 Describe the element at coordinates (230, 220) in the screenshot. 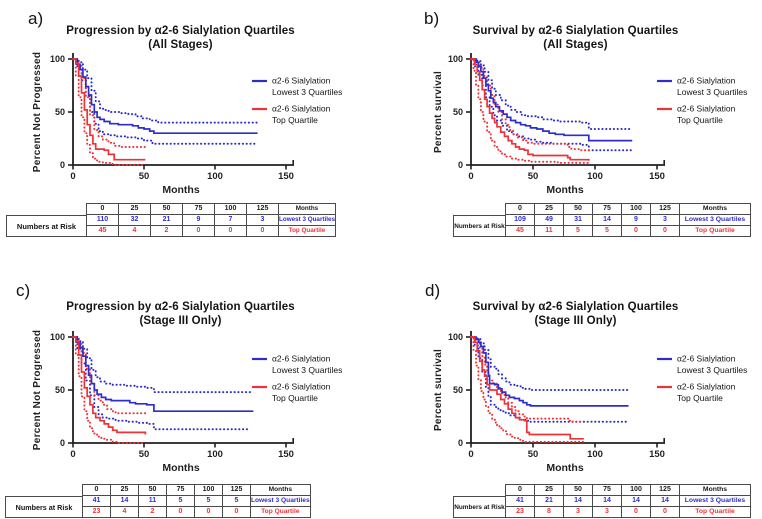

I see `risk-cell: 7` at that location.